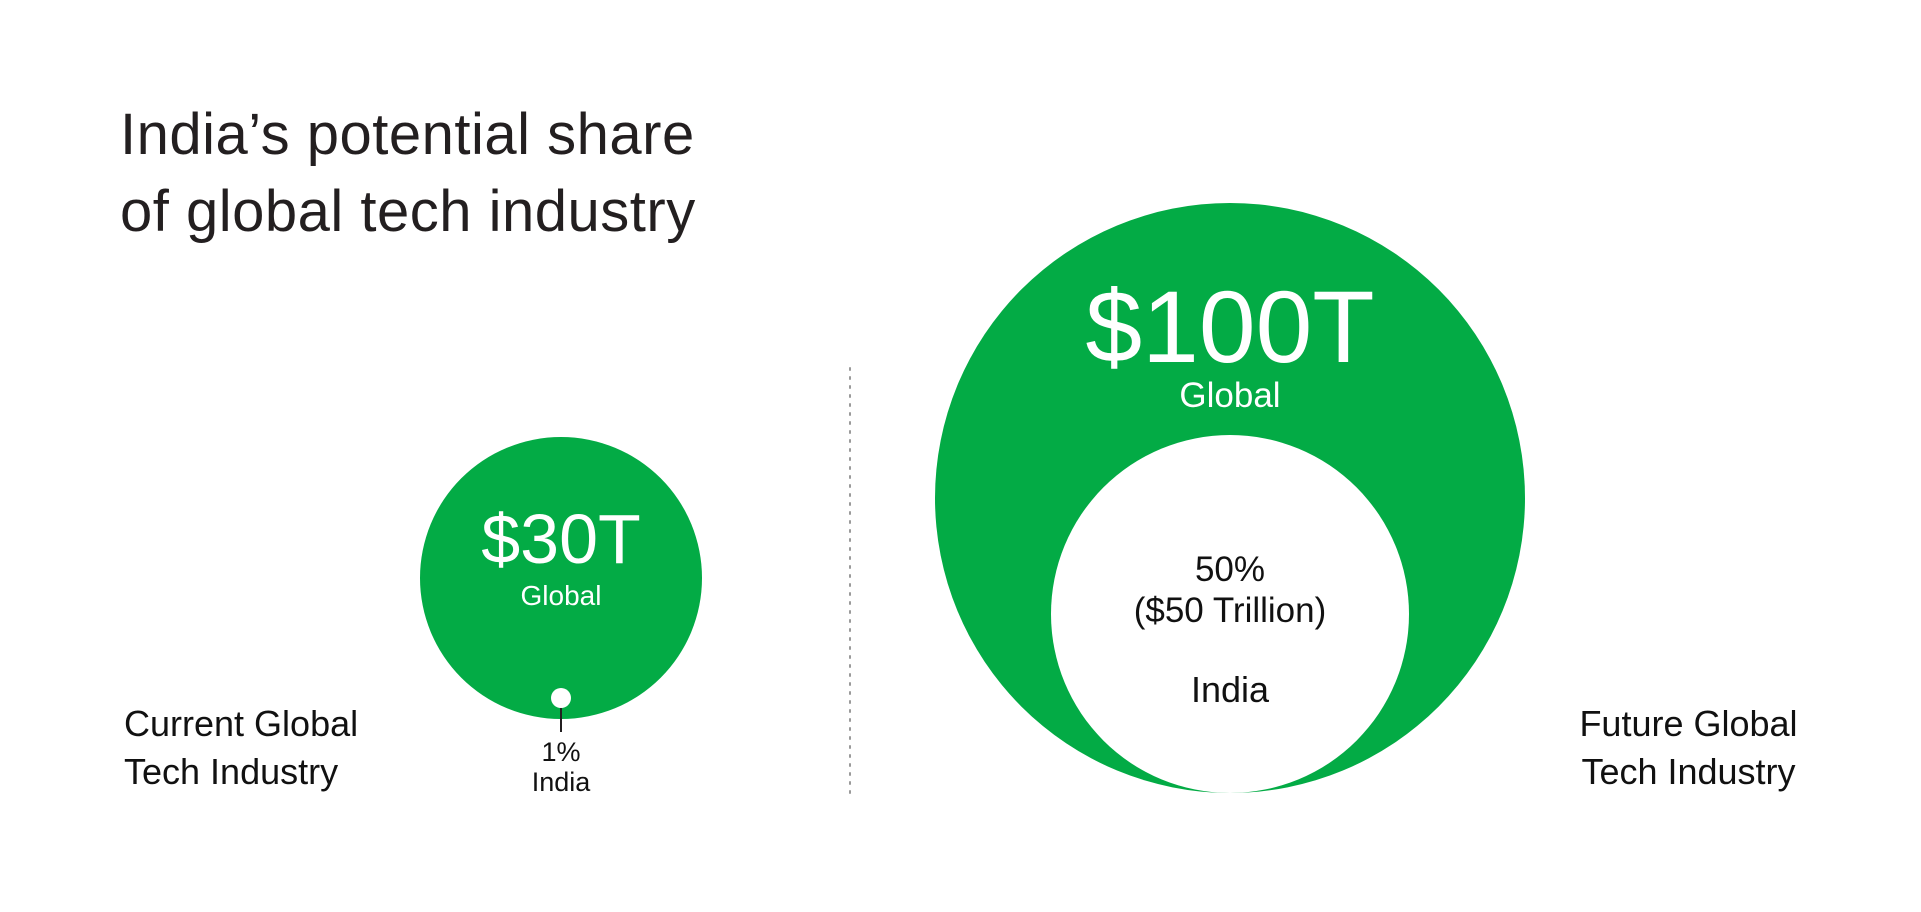 The width and height of the screenshot is (1921, 912). What do you see at coordinates (241, 723) in the screenshot?
I see `current-industry-label-line-1: Current Global` at bounding box center [241, 723].